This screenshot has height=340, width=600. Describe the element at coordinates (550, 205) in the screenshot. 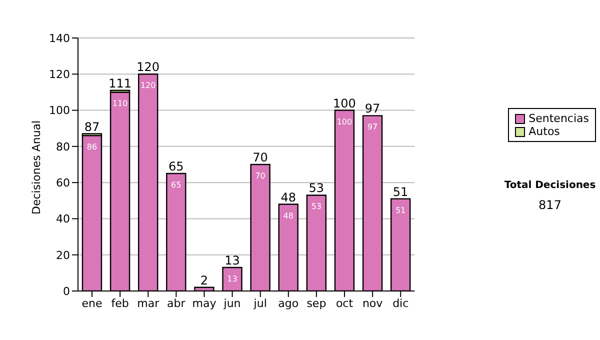

I see `text: 817` at that location.